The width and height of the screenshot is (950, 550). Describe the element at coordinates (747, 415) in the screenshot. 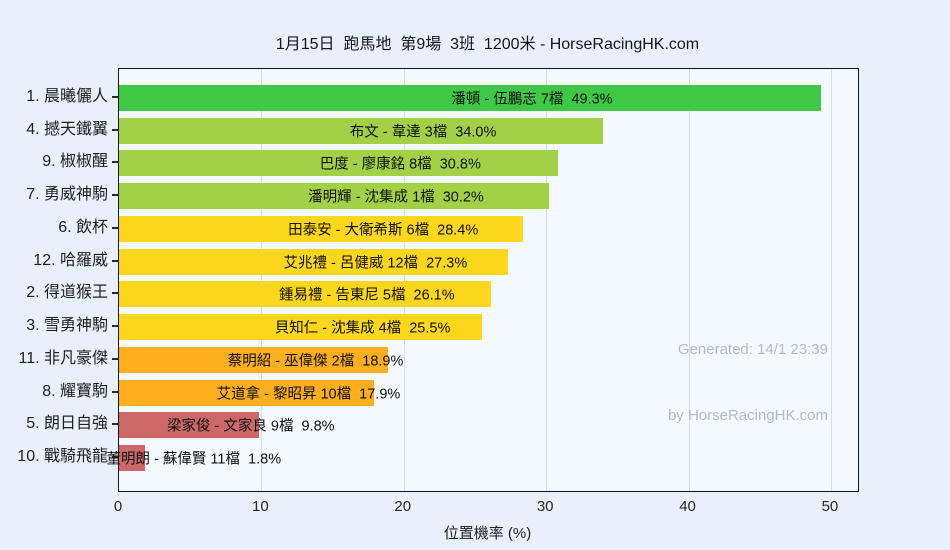

I see `watermark-line2: by HorseRacingHK.com` at that location.